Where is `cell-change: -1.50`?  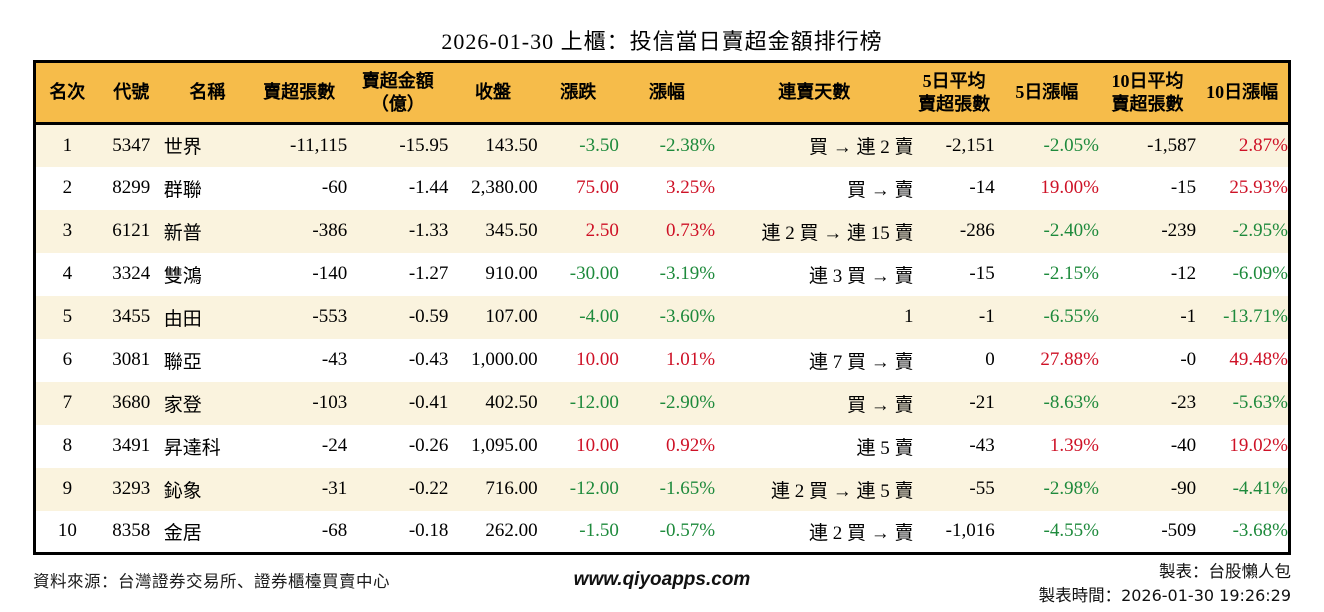
cell-change: -1.50 is located at coordinates (599, 531).